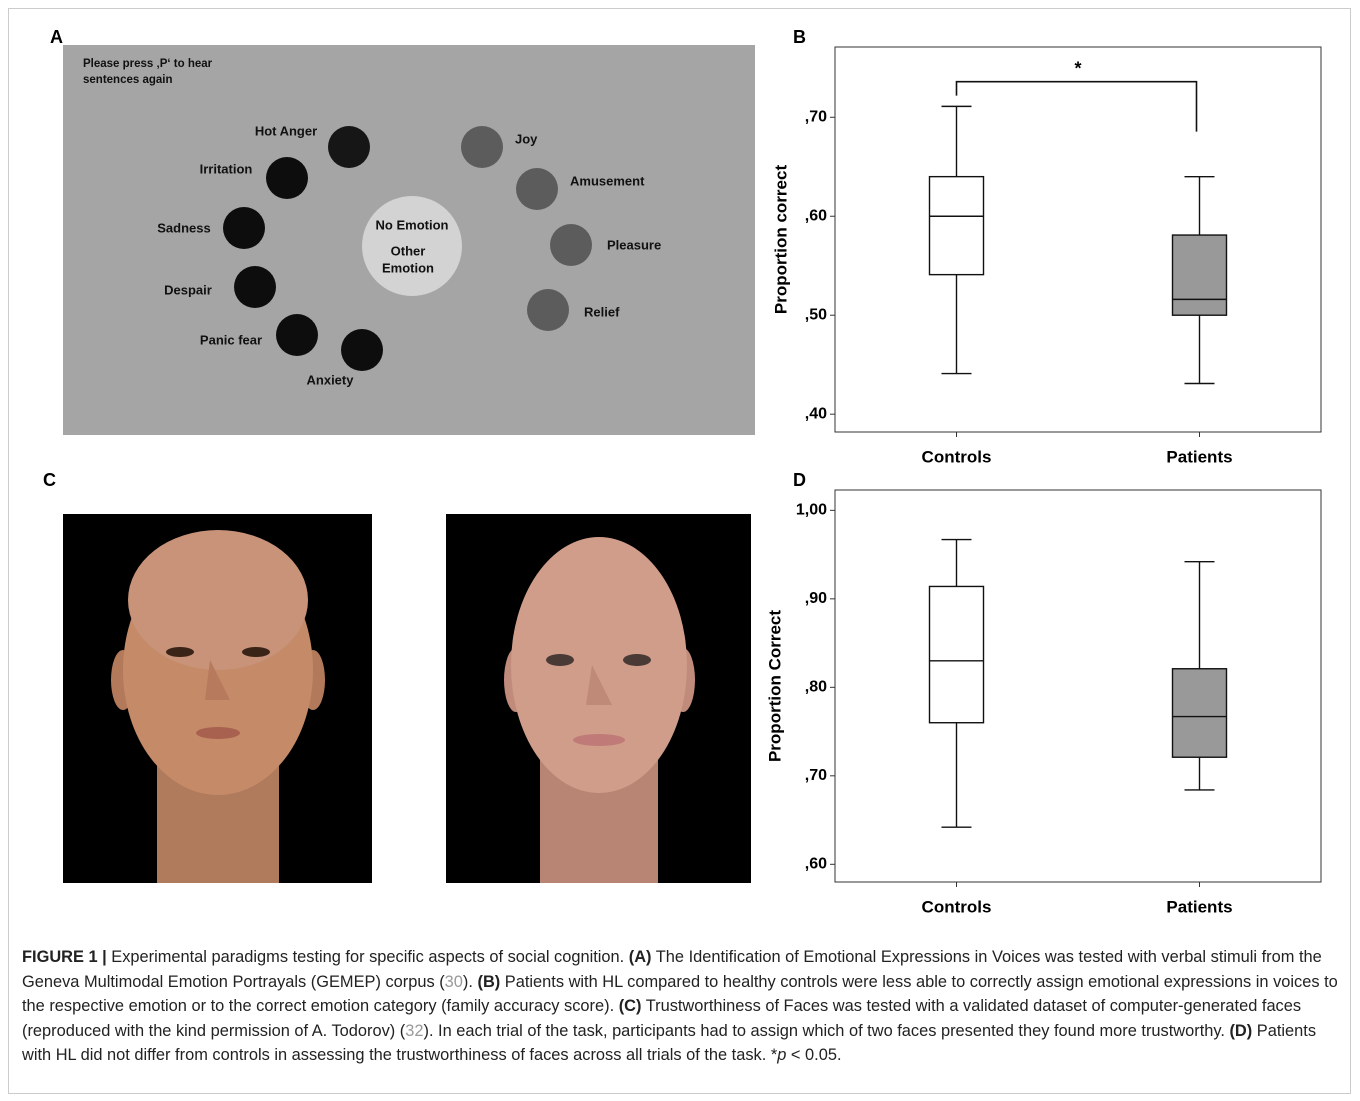  I want to click on center-label: Emotion, so click(408, 267).